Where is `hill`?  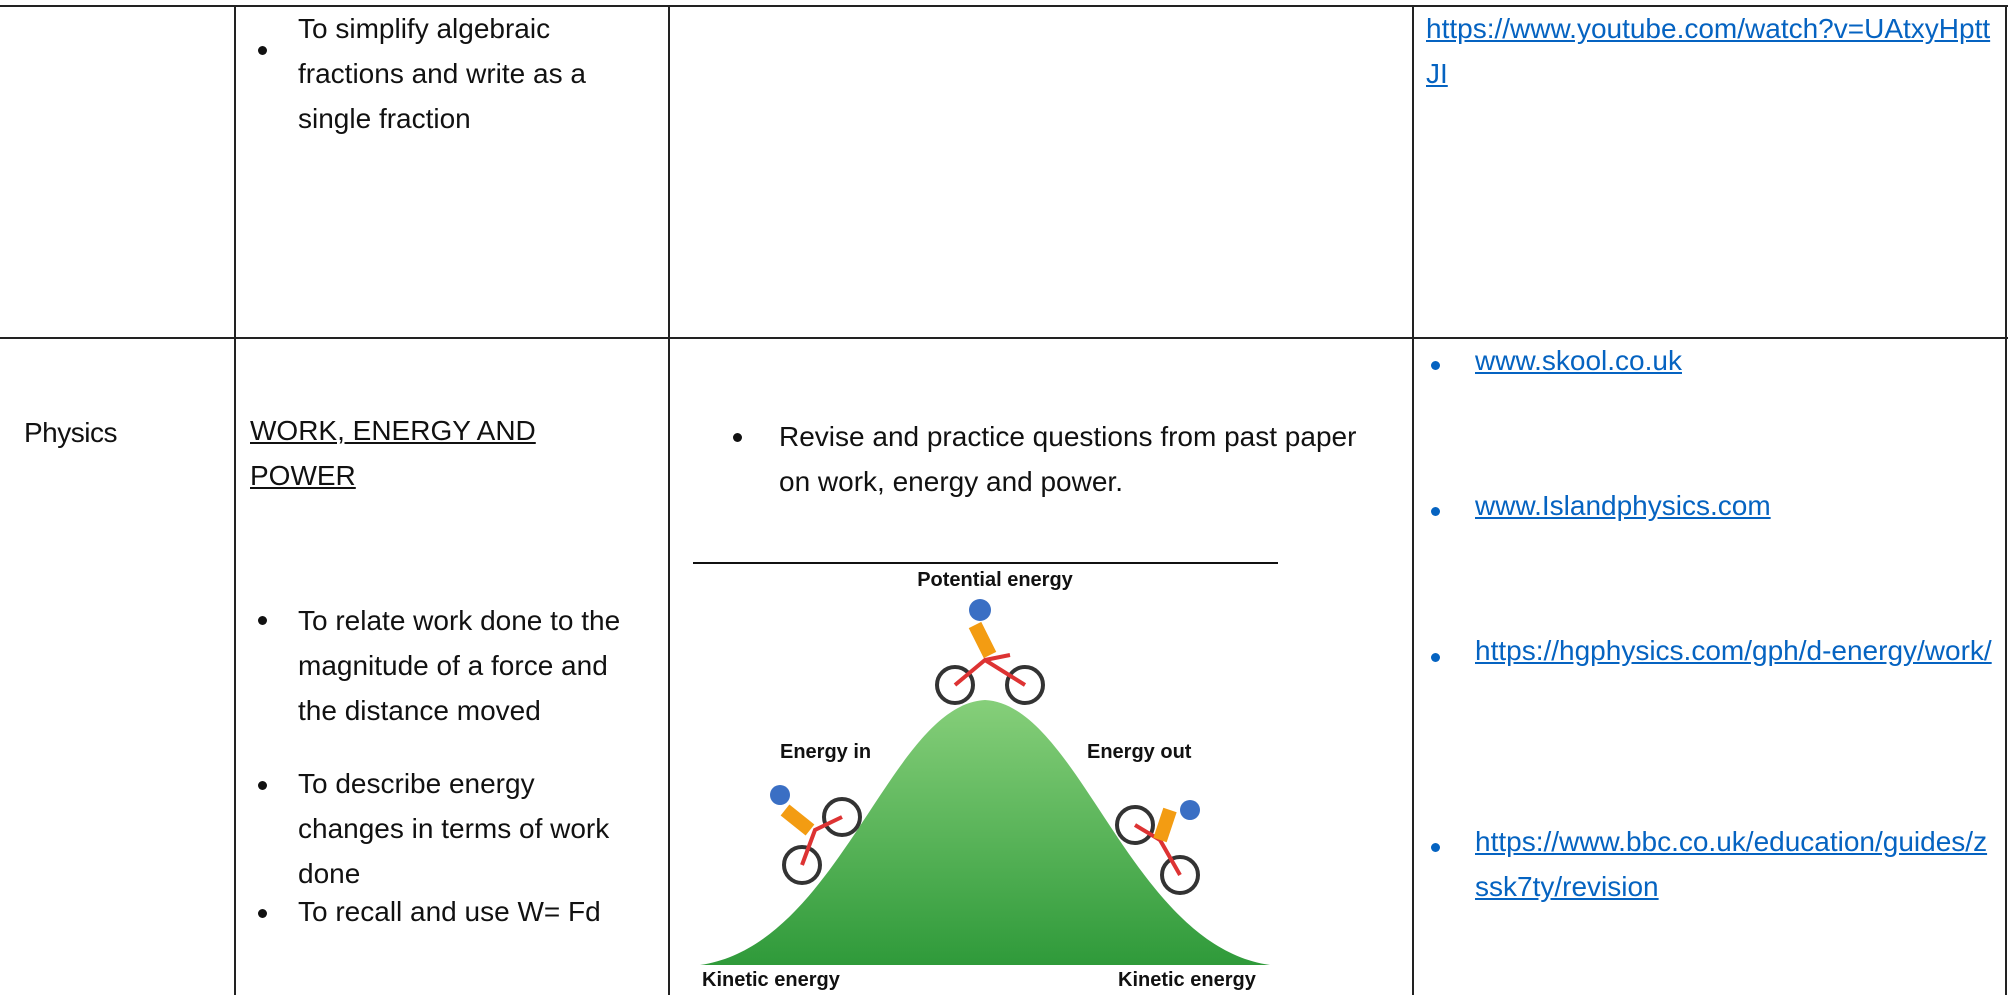 hill is located at coordinates (985, 832).